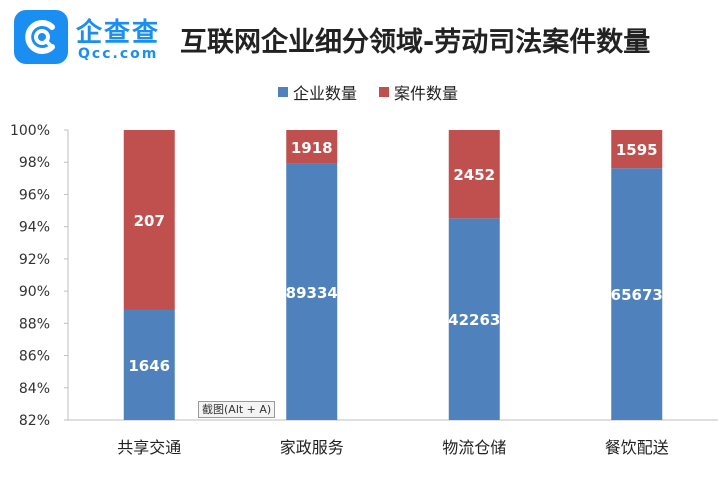  I want to click on data-label: 42263, so click(474, 320).